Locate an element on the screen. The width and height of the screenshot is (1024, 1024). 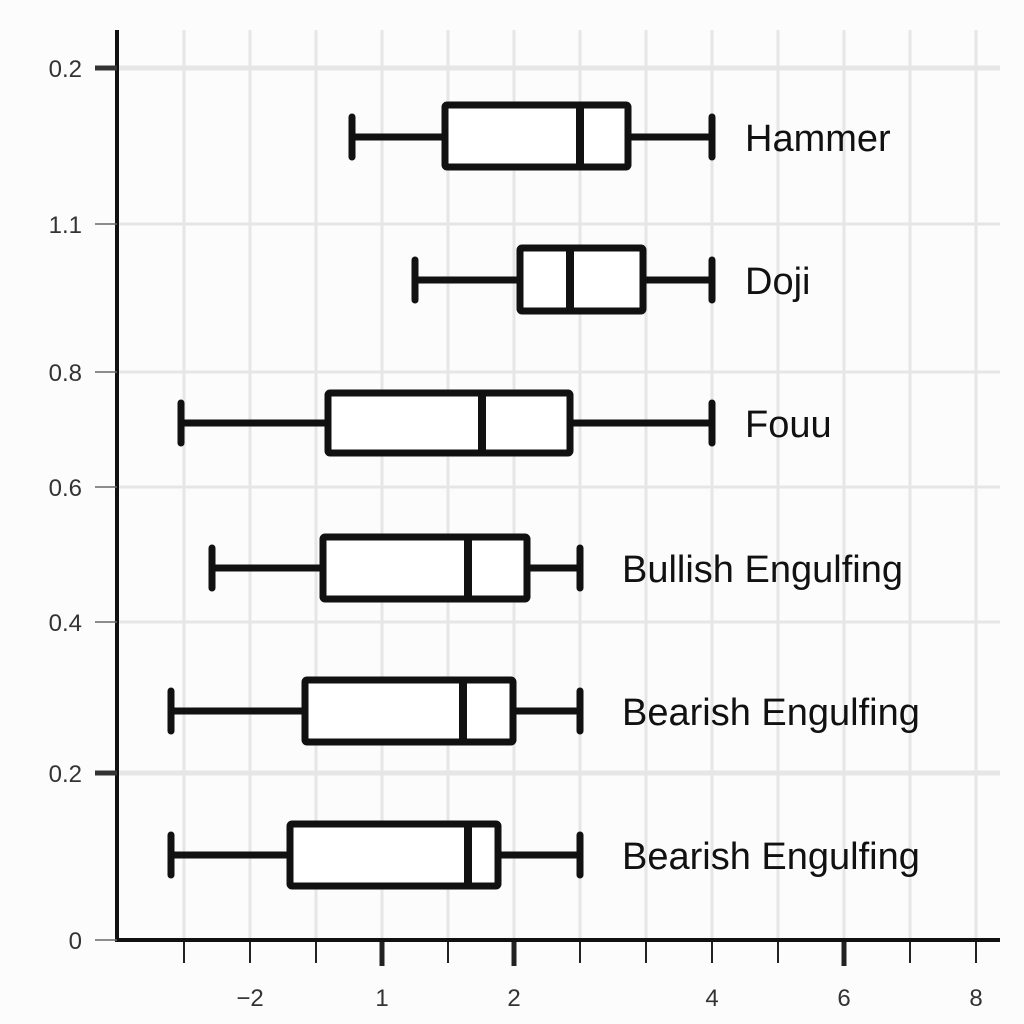
x-tick-label: −2 is located at coordinates (249, 998).